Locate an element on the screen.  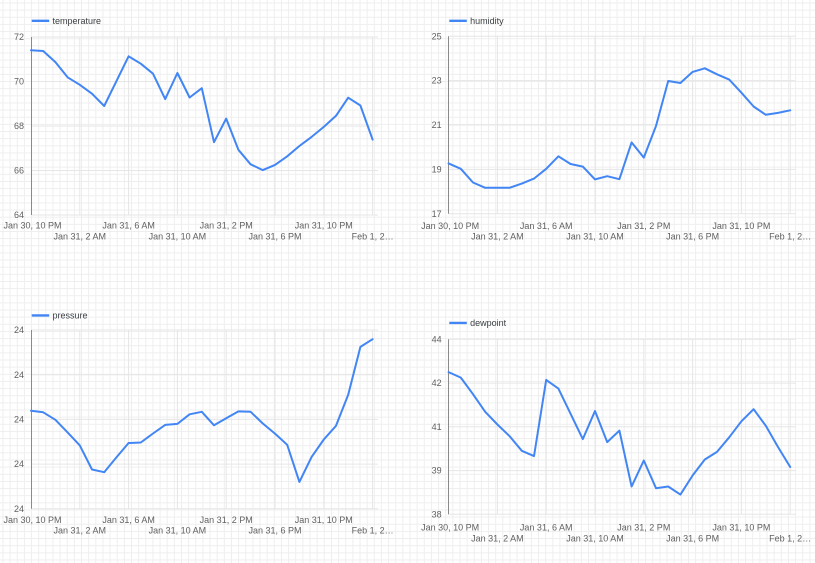
svg-text: 41 is located at coordinates (437, 427).